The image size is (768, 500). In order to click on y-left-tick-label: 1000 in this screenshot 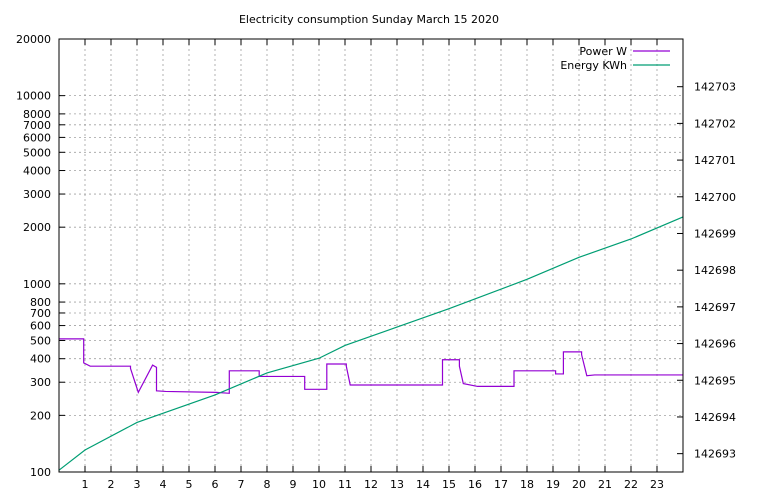, I will do `click(37, 284)`.